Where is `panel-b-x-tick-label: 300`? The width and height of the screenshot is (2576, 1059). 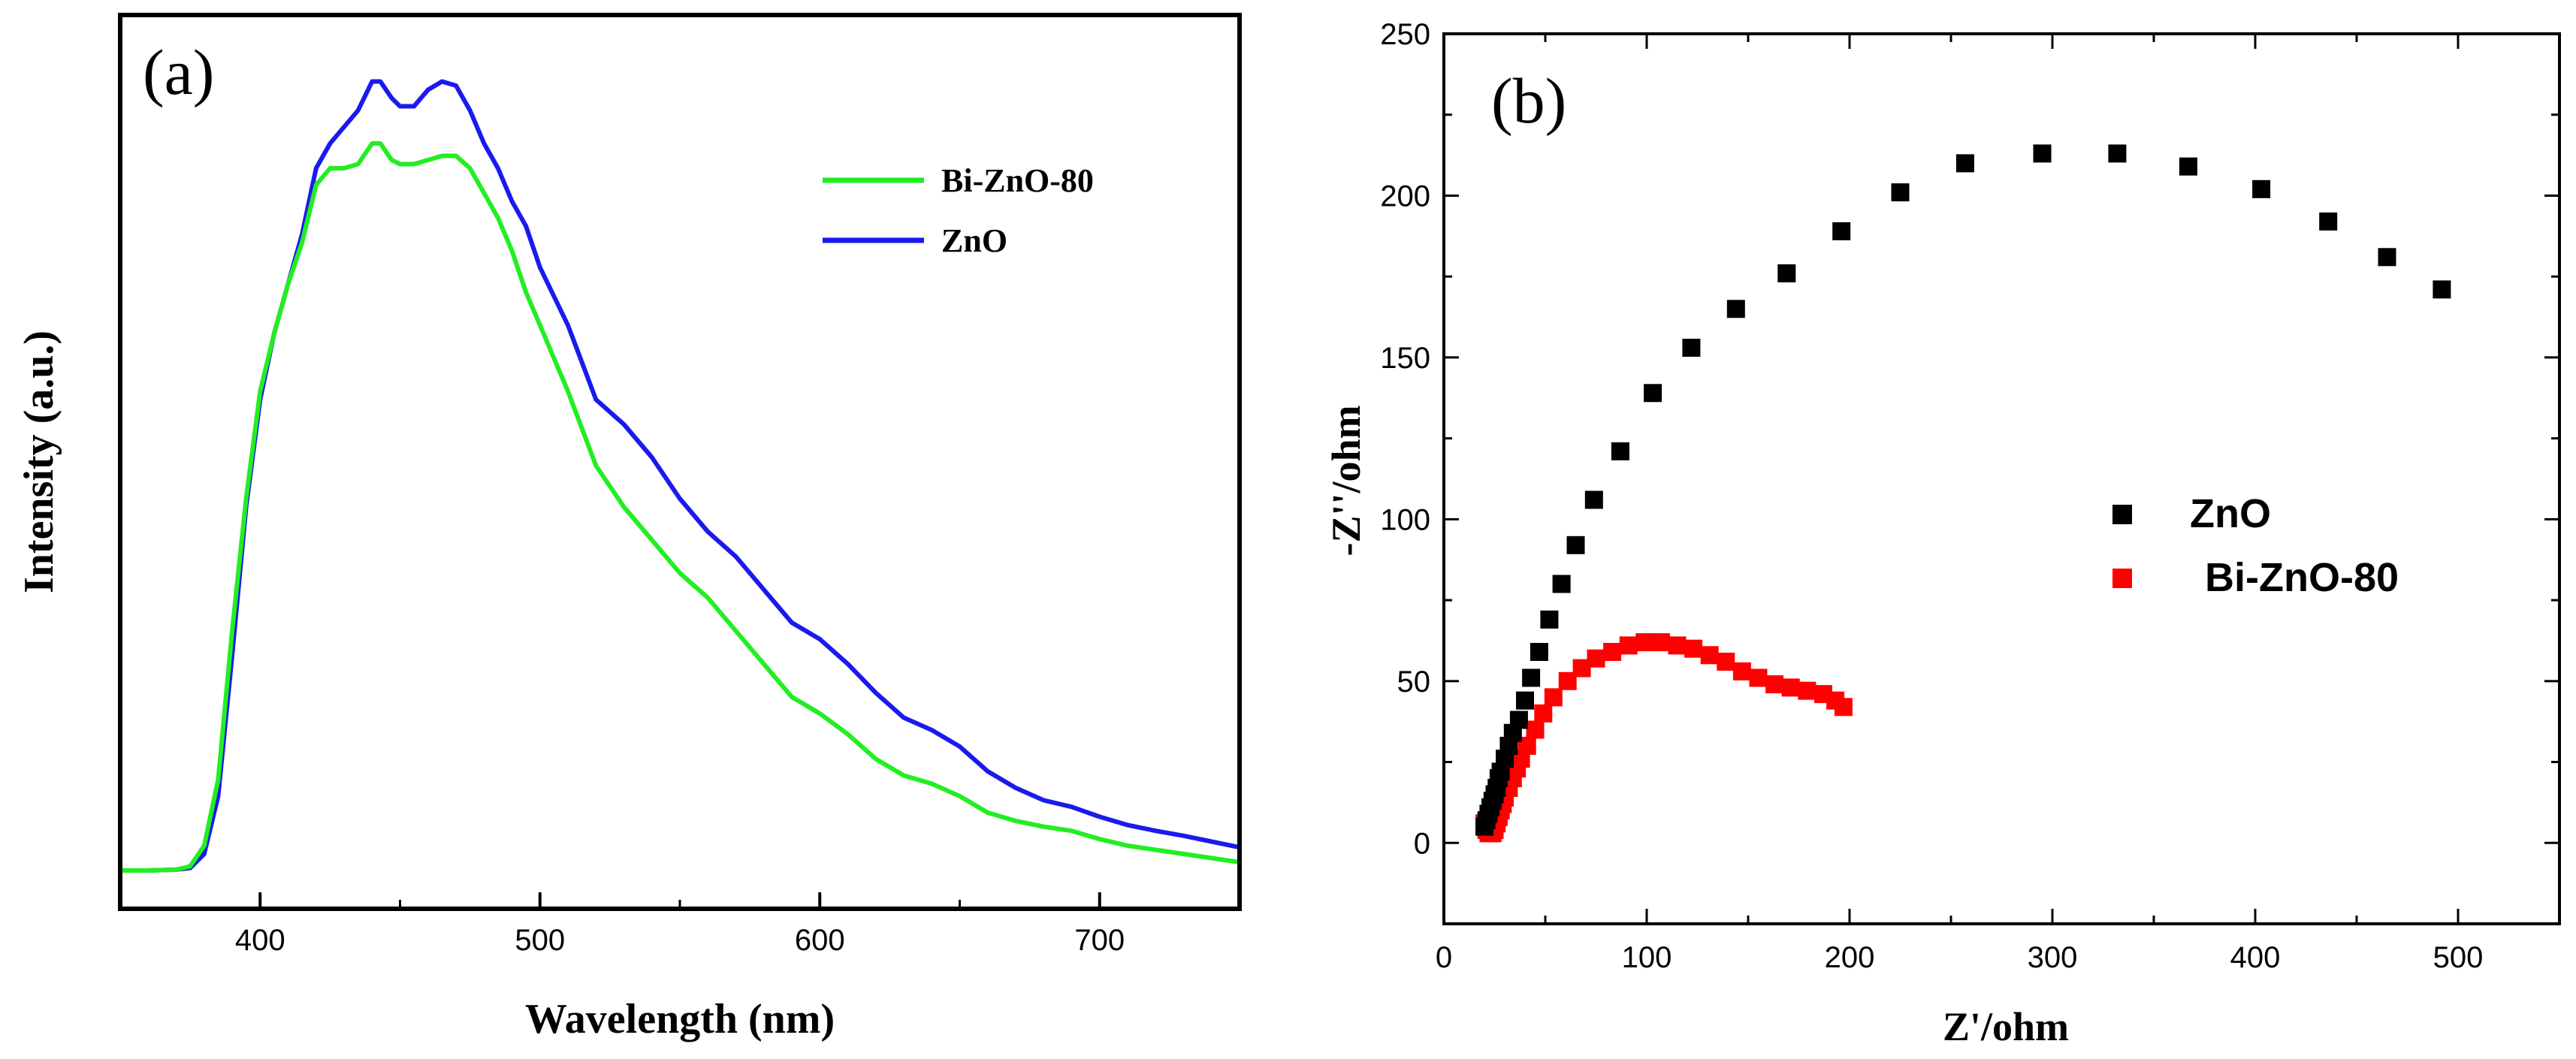 panel-b-x-tick-label: 300 is located at coordinates (2053, 957).